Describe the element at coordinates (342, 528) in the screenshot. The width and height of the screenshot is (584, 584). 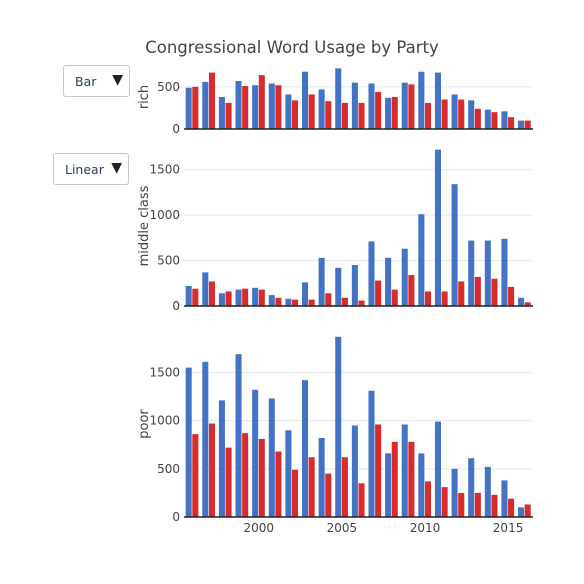
I see `x-tick-label: 2005` at that location.